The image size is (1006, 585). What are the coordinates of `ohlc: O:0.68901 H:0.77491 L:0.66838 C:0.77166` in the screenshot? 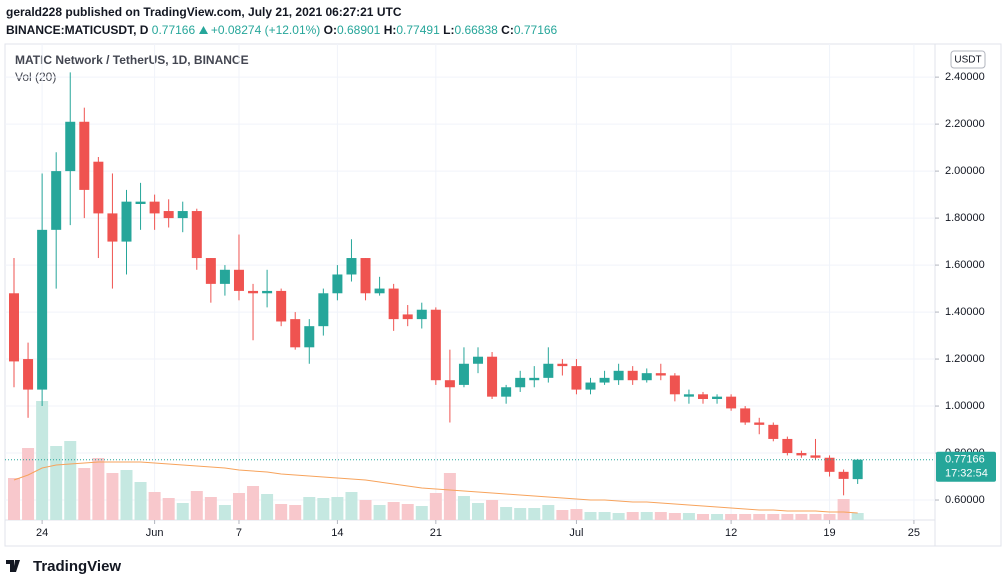 It's located at (441, 30).